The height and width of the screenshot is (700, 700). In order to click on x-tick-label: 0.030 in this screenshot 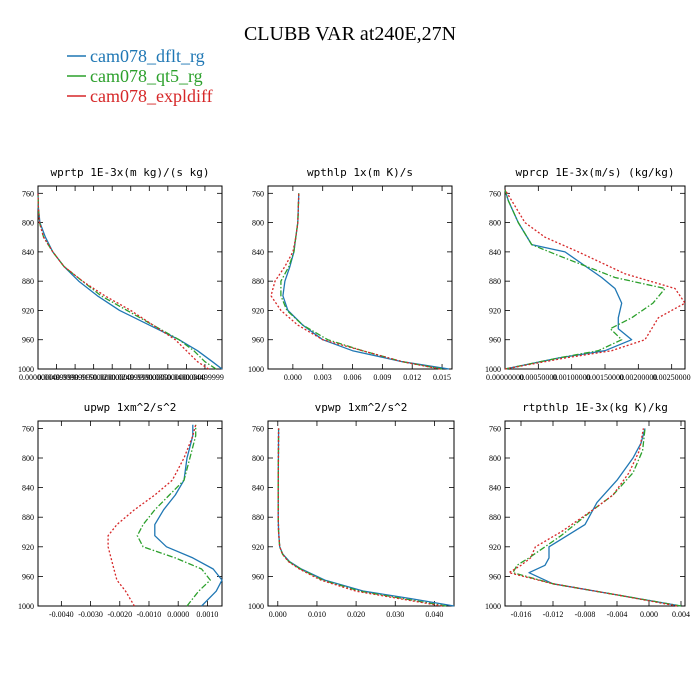, I will do `click(395, 614)`.